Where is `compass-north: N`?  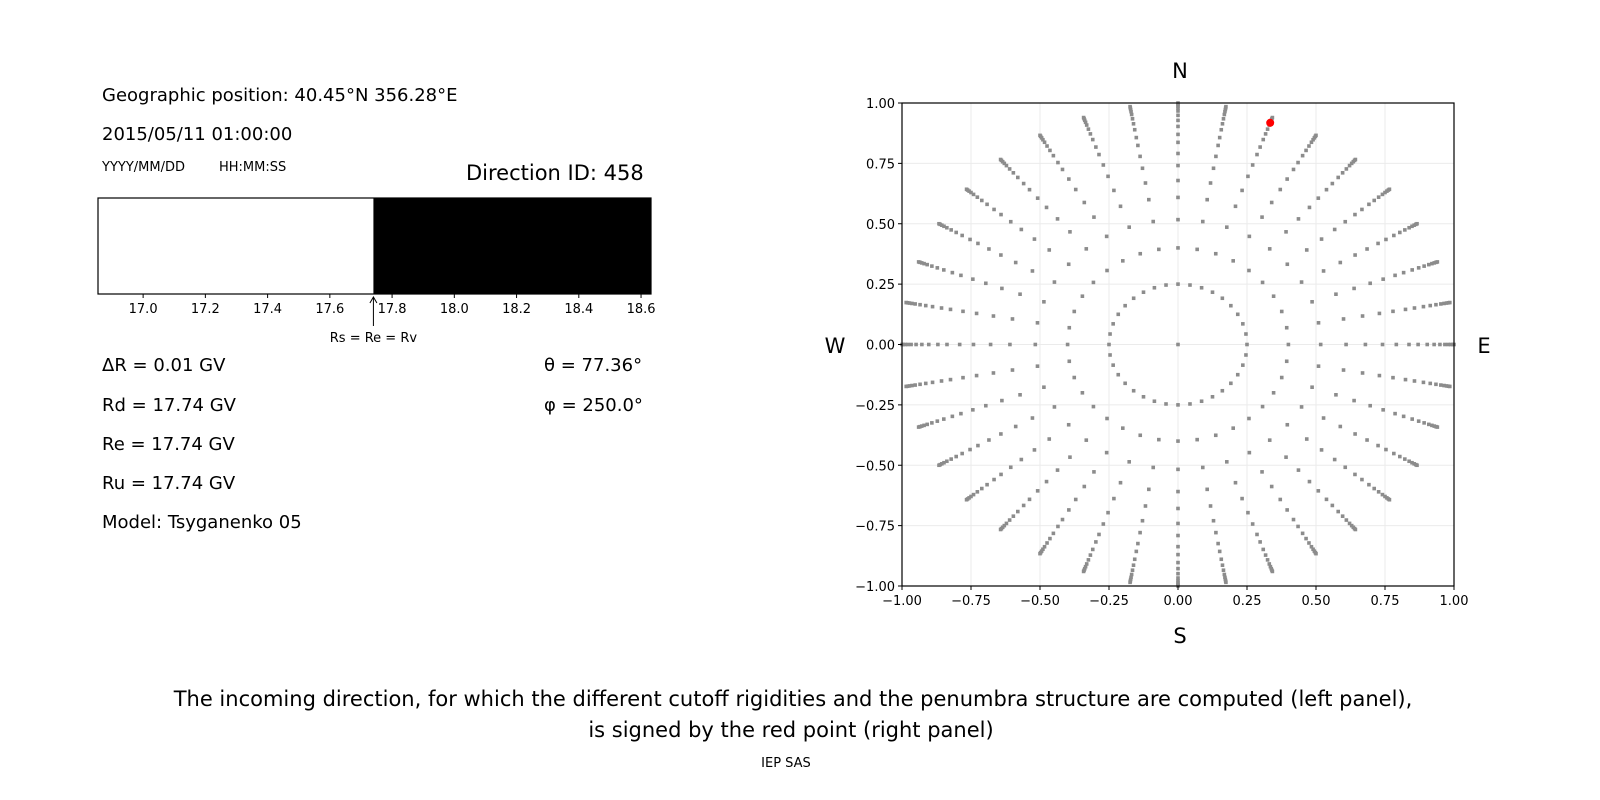 compass-north: N is located at coordinates (1180, 71).